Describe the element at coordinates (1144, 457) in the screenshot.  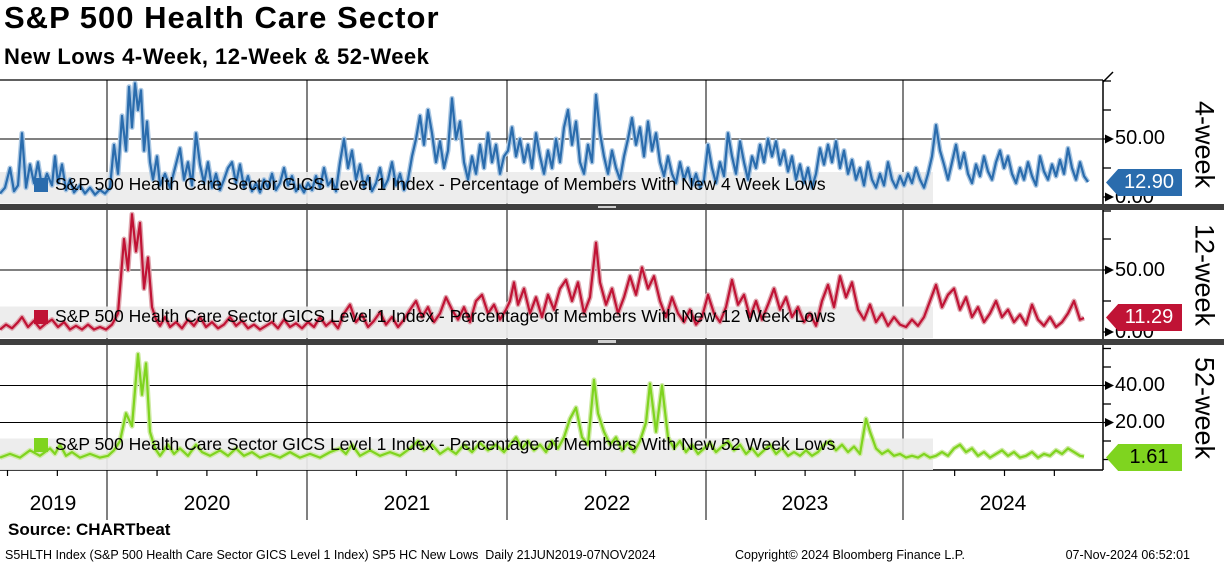
I see `last-value-flag-52week: 1.61` at that location.